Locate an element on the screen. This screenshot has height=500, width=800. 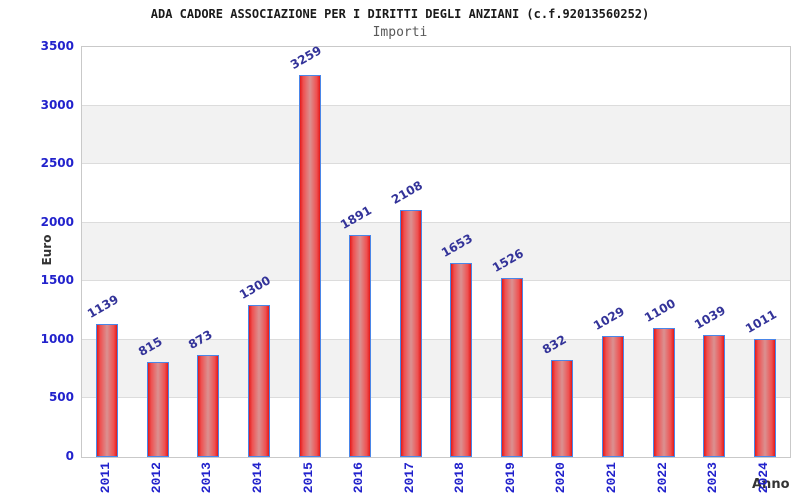
y-tick-label: 2500 is located at coordinates (57, 163).